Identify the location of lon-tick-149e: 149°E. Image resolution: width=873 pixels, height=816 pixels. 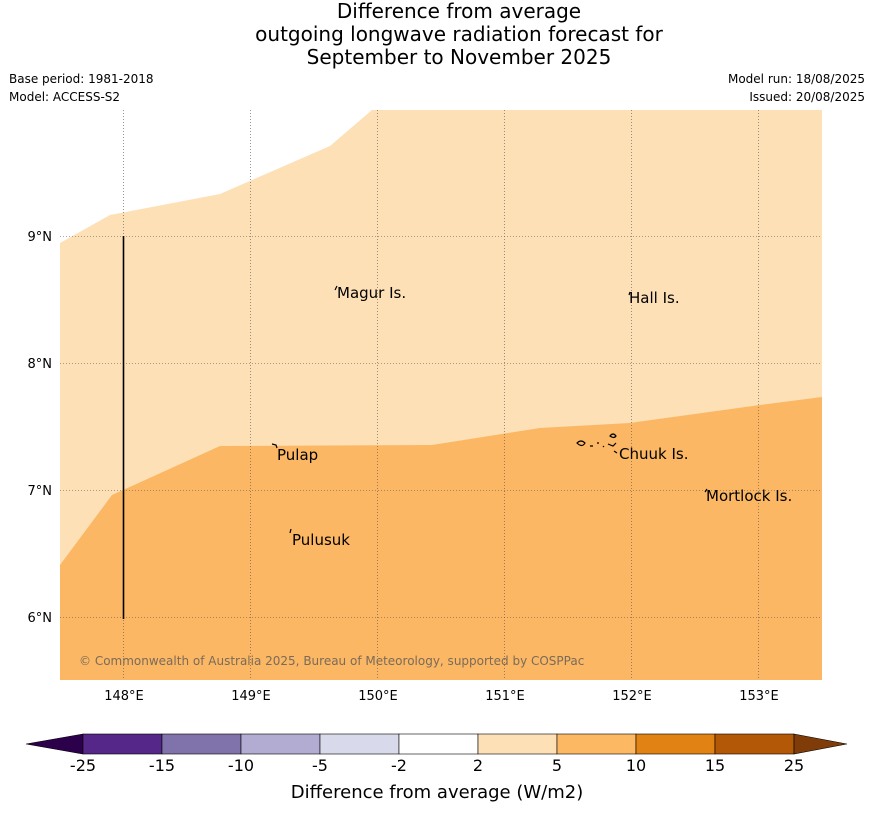
(251, 696).